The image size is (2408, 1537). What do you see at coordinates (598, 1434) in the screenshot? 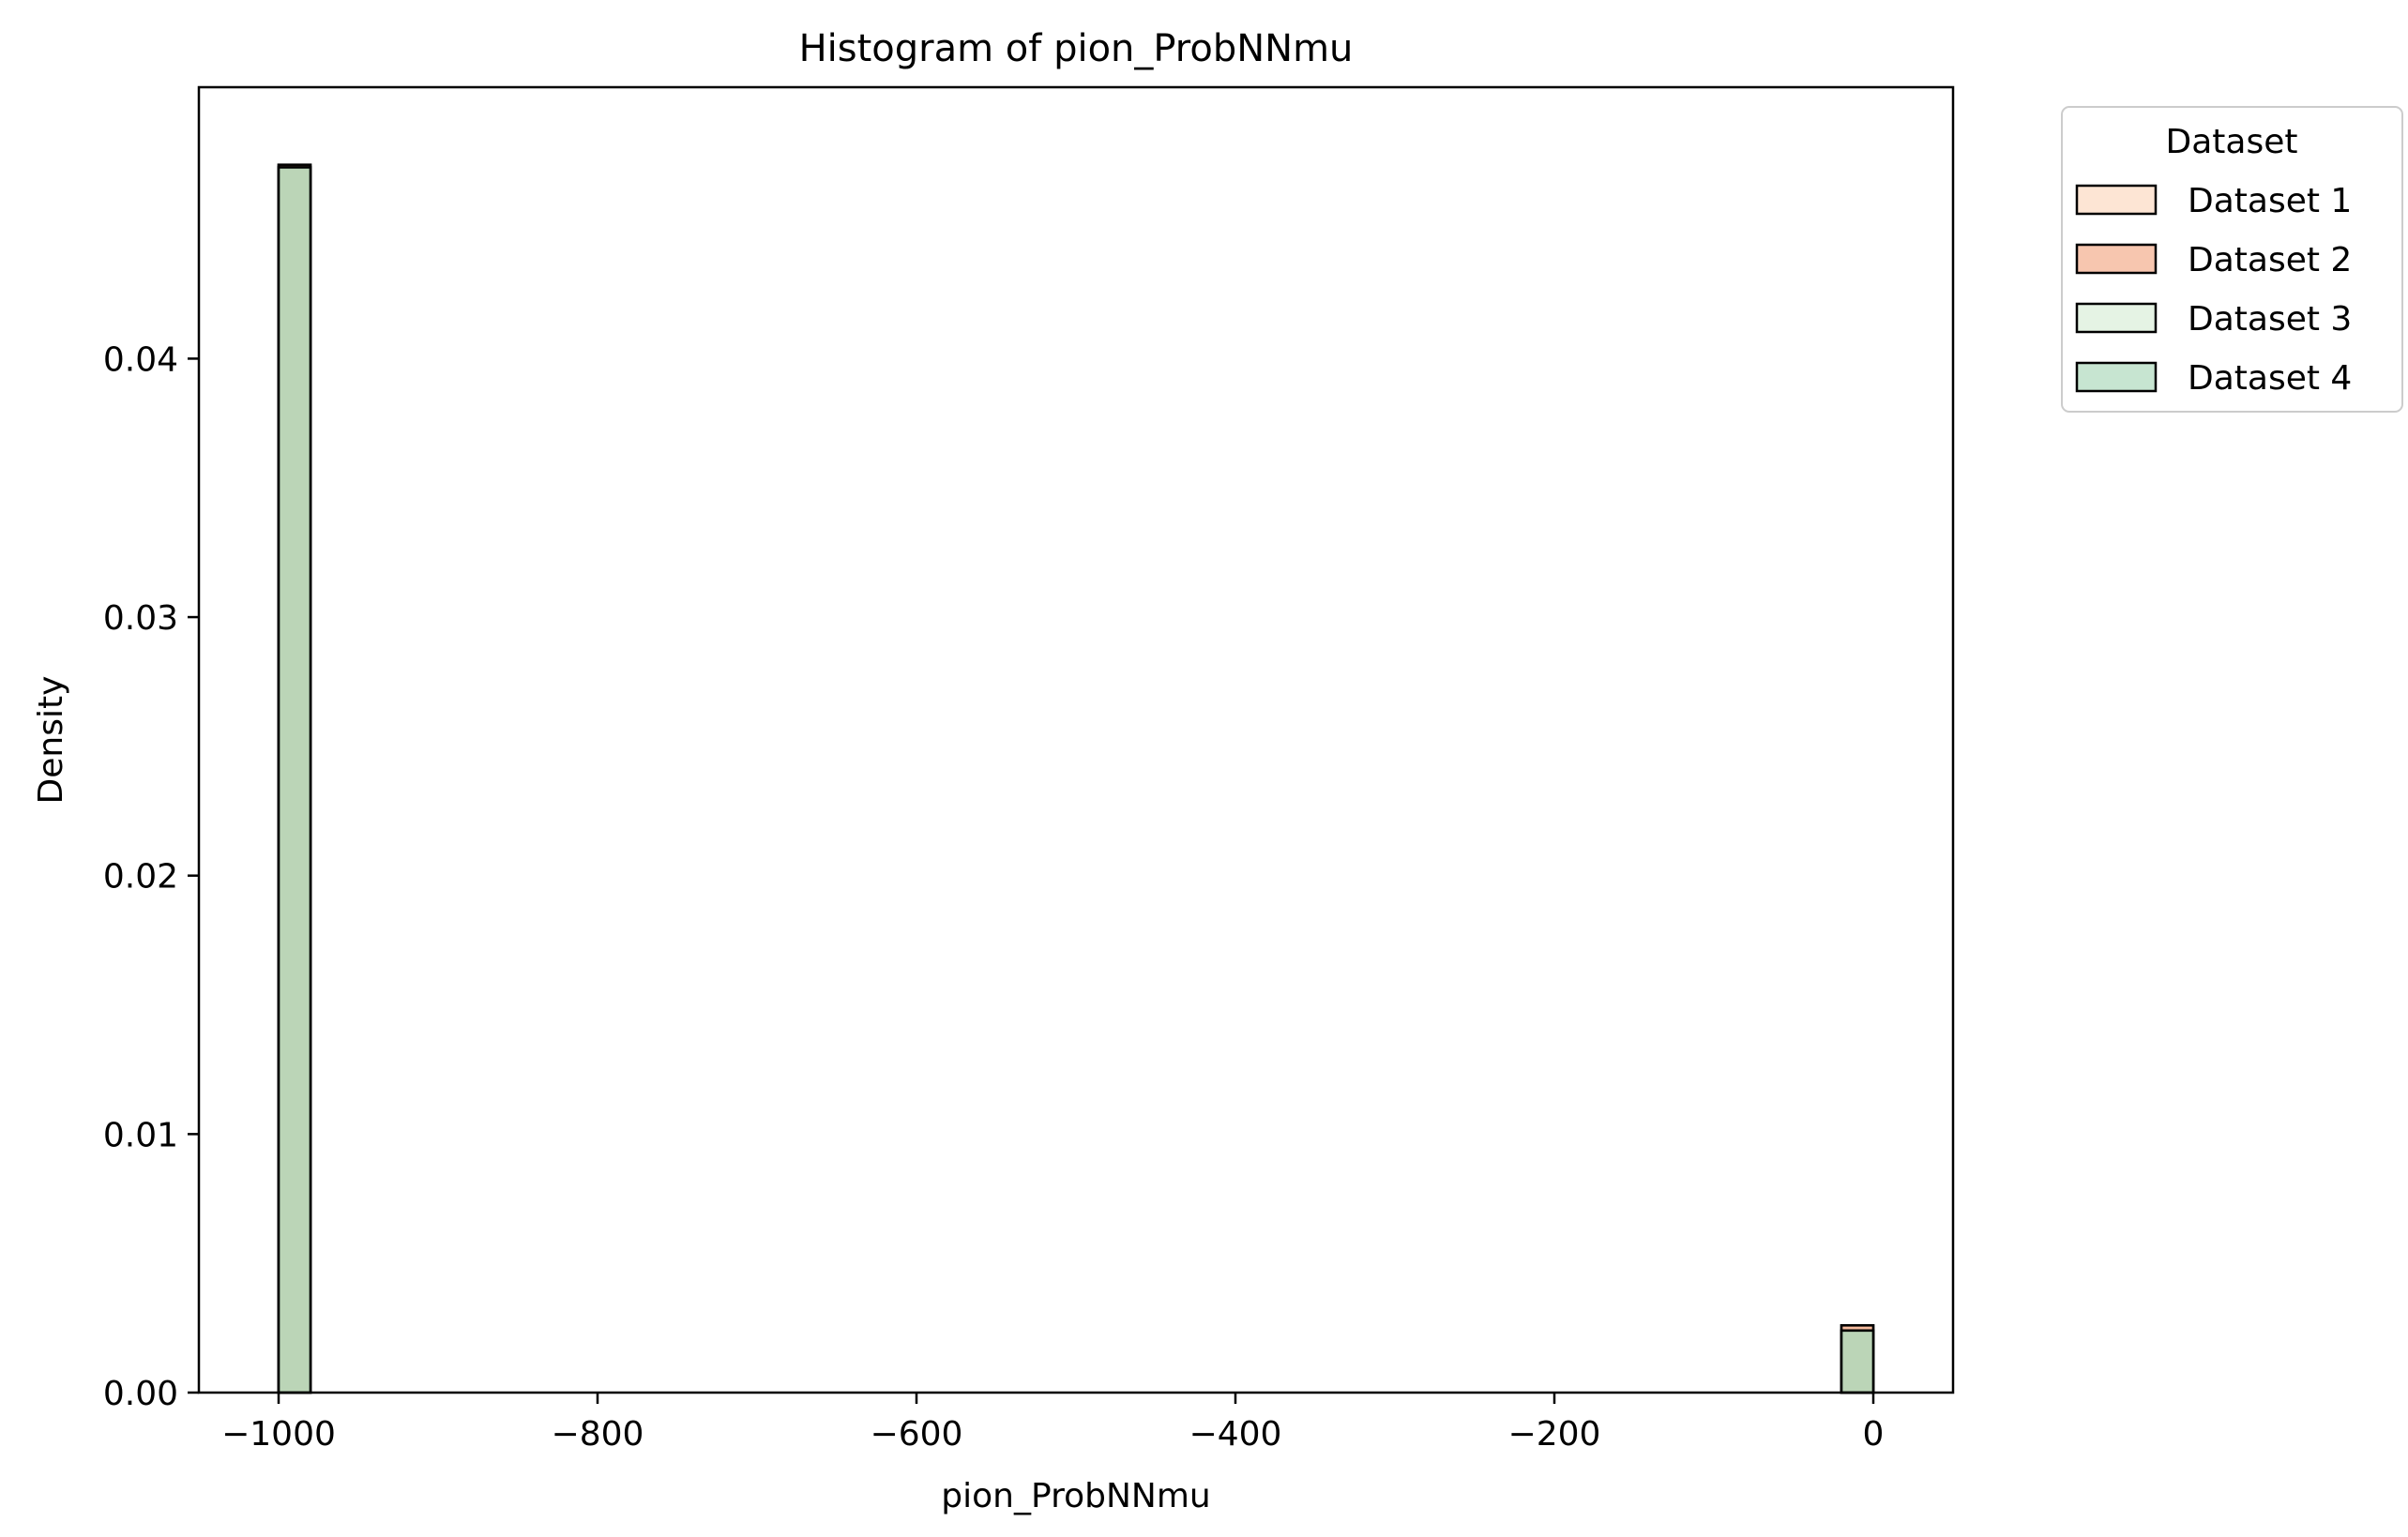
I see `x-tick-label: −800` at bounding box center [598, 1434].